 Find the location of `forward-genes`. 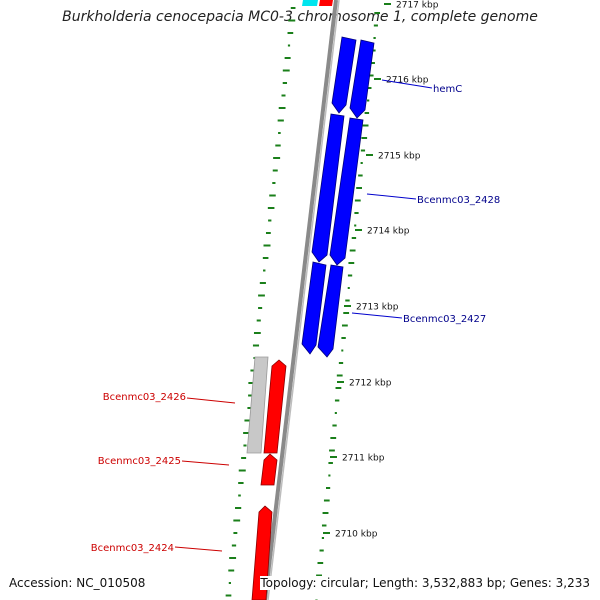

forward-genes is located at coordinates (338, 197).